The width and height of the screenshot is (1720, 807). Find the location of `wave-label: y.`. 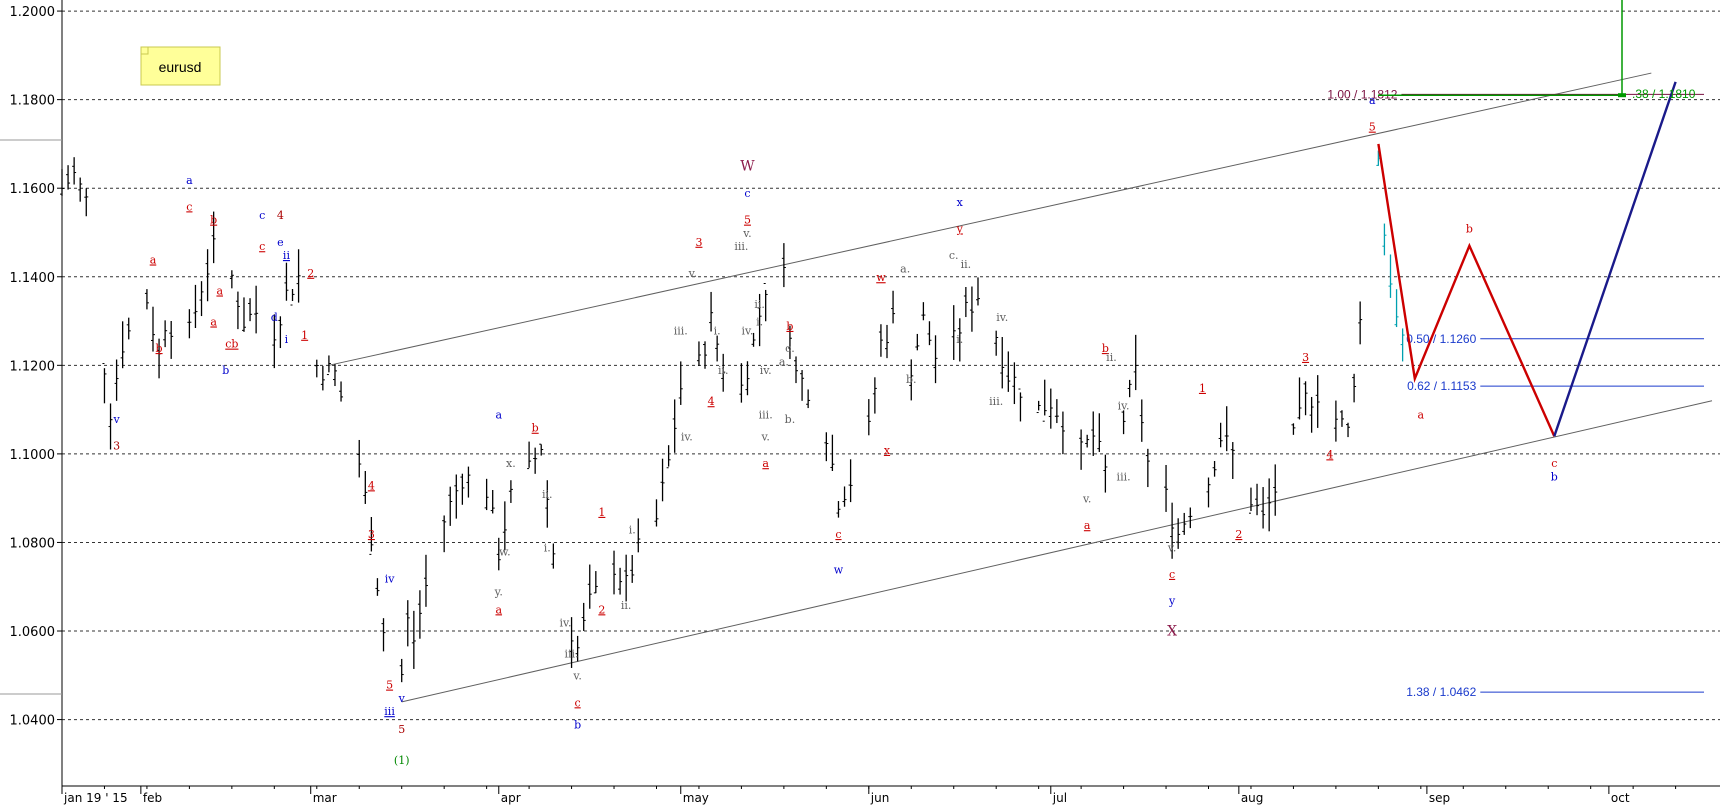

wave-label: y. is located at coordinates (498, 592).